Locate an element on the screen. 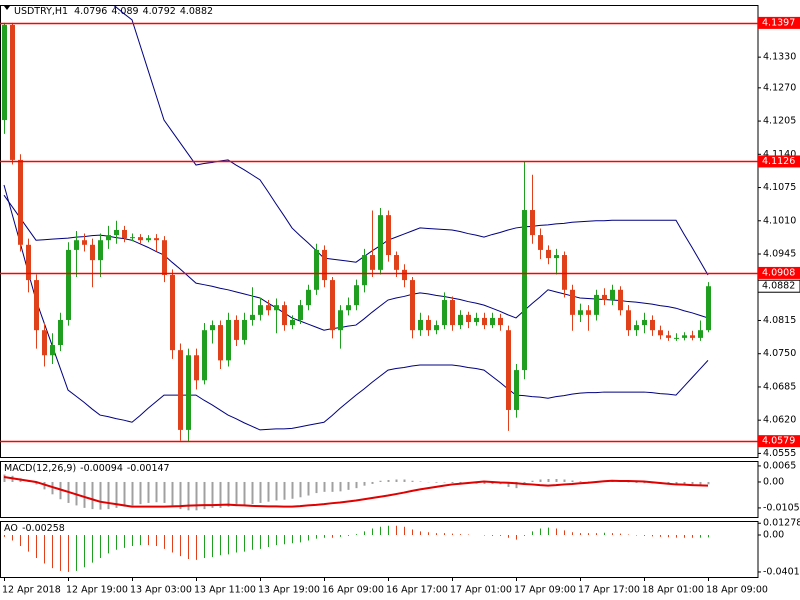  y-tick-label: 0.00 is located at coordinates (773, 535).